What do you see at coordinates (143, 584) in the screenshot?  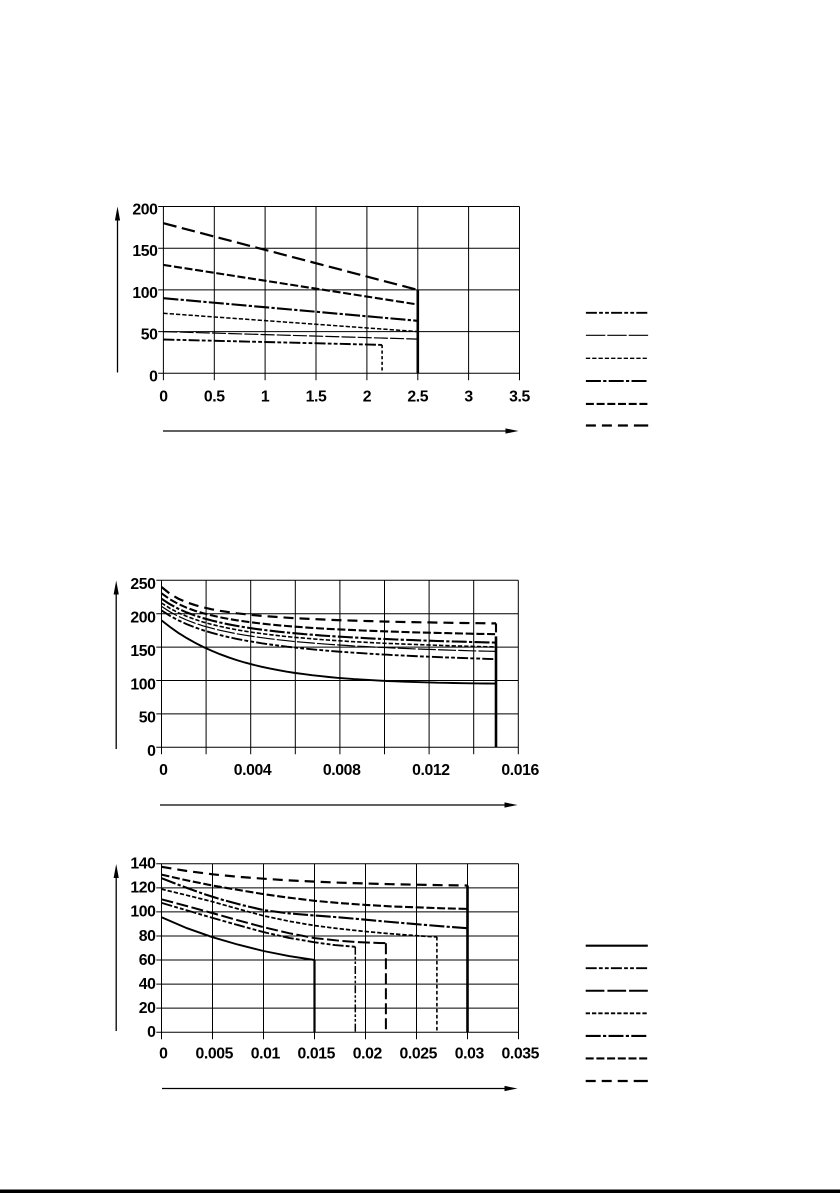 I see `svg-text: 250` at bounding box center [143, 584].